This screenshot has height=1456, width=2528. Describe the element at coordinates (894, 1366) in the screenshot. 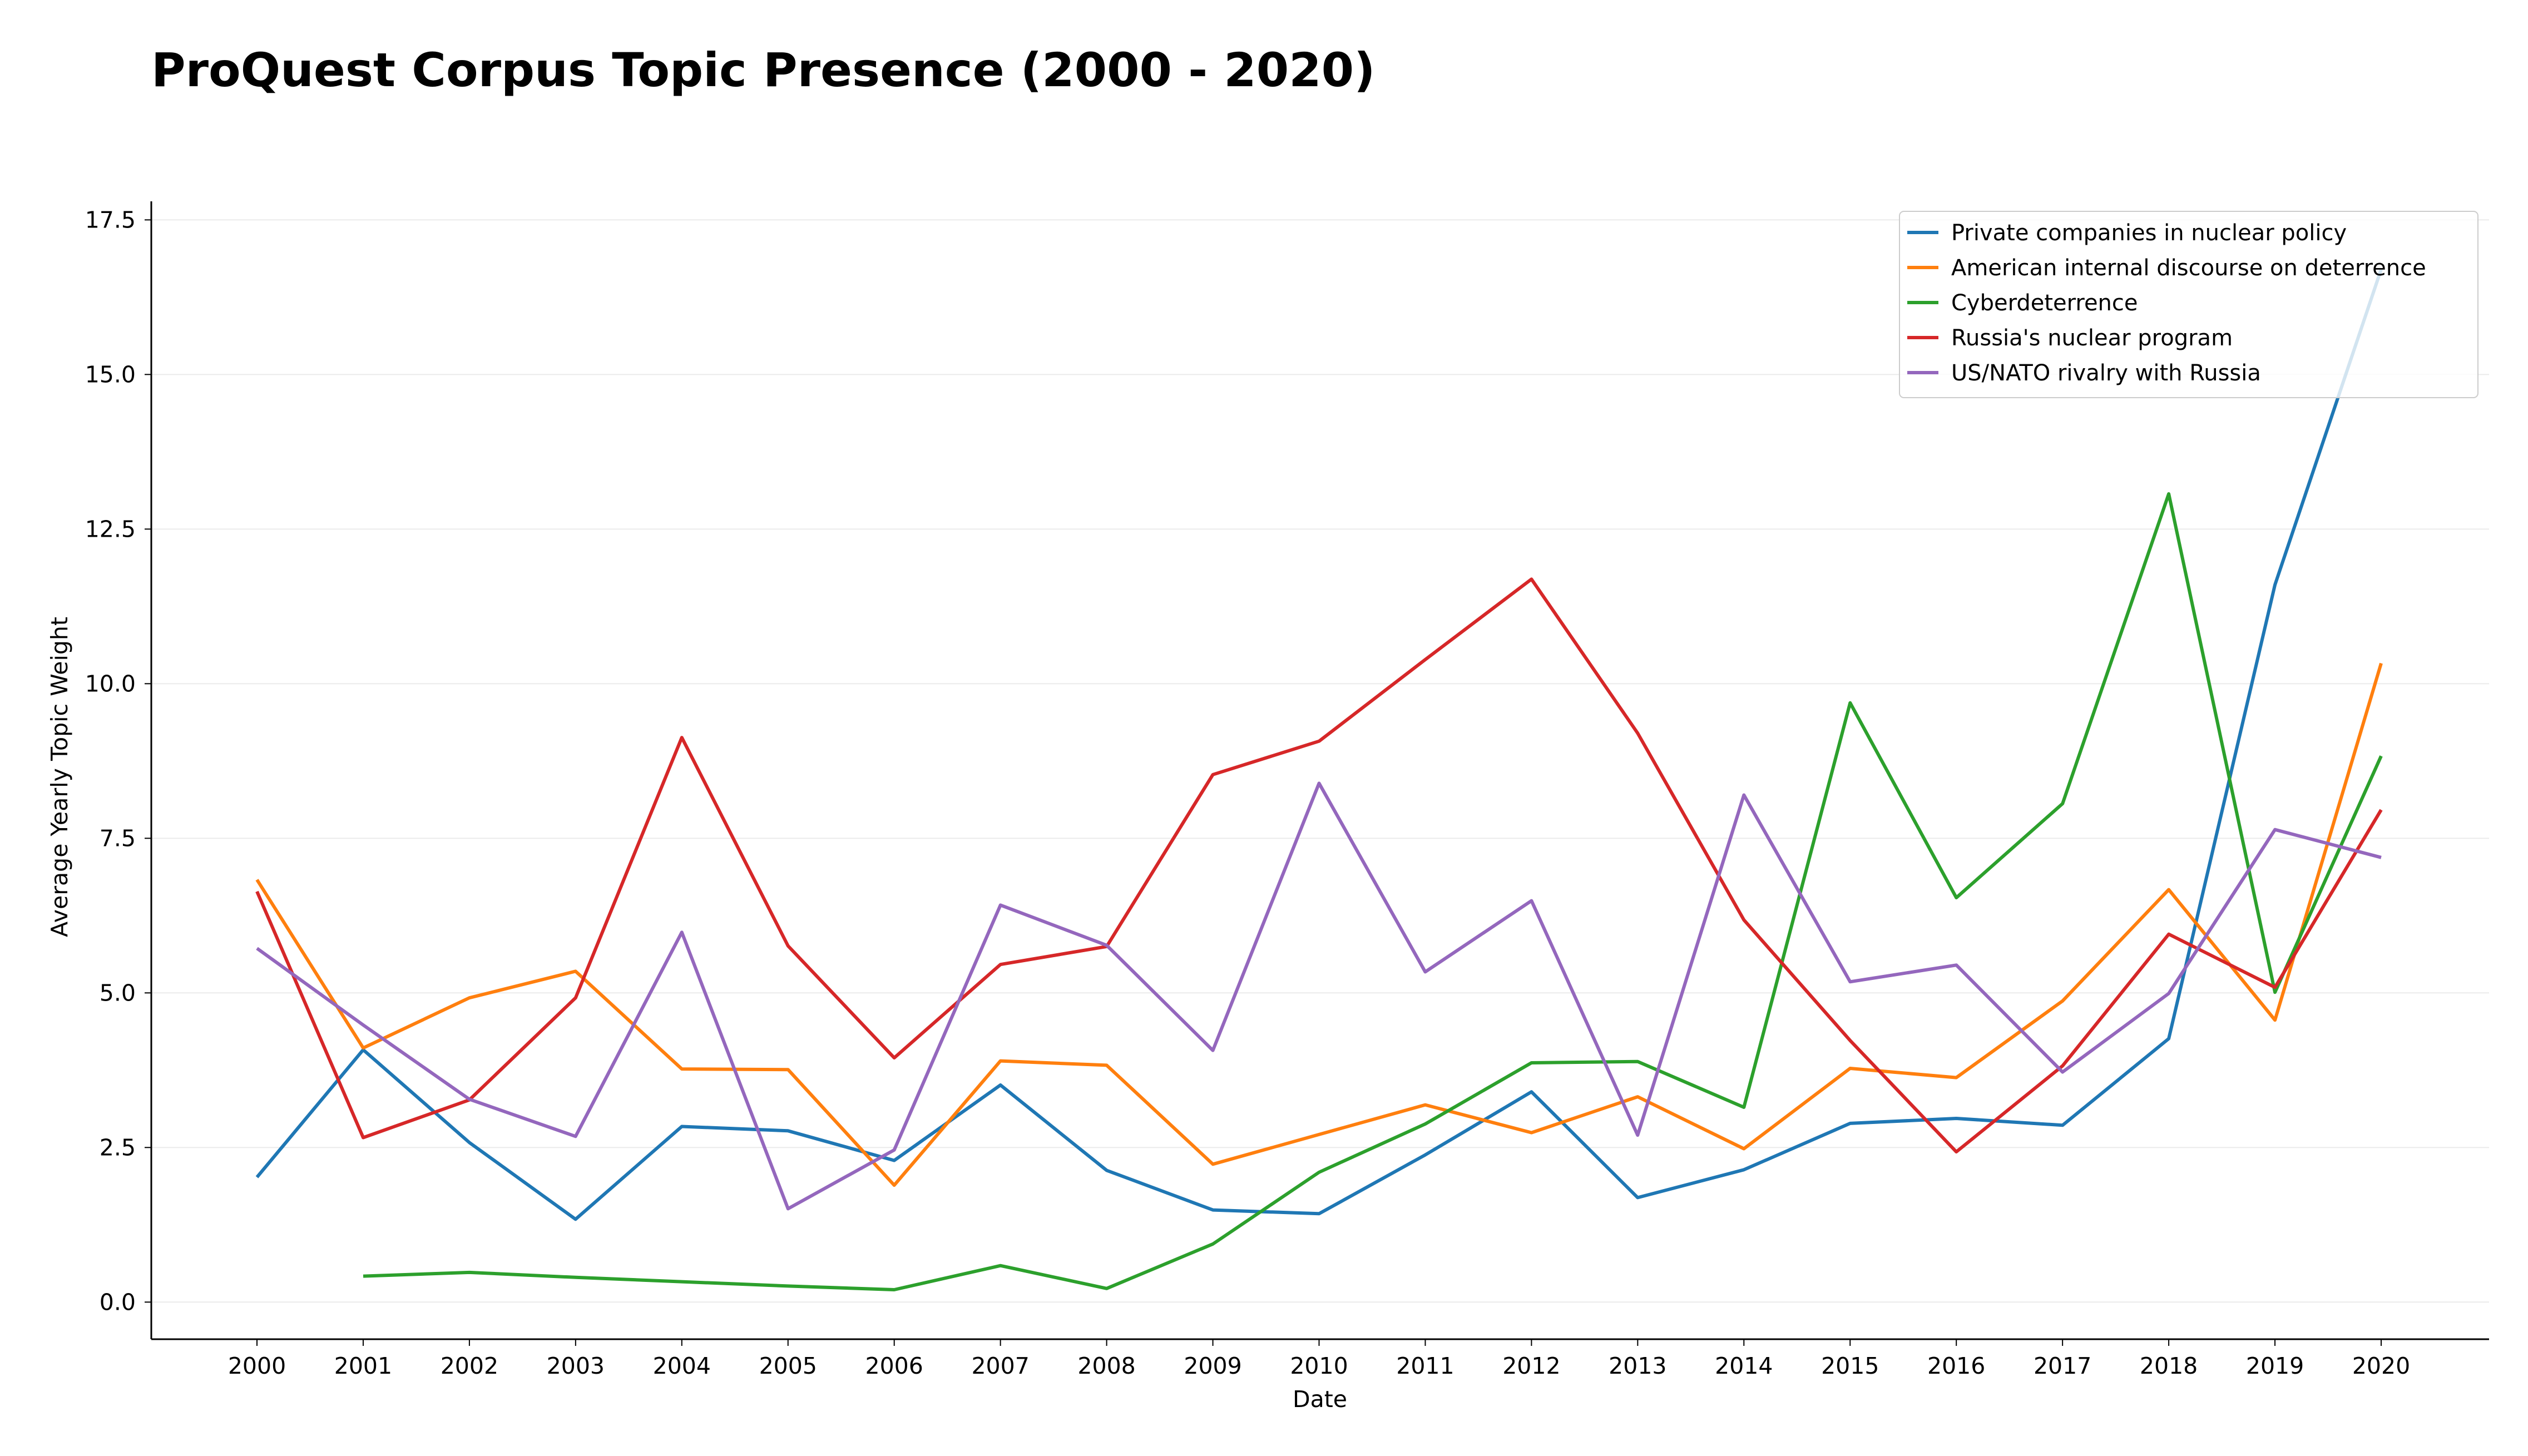

I see `x-tick-label: 2006` at that location.